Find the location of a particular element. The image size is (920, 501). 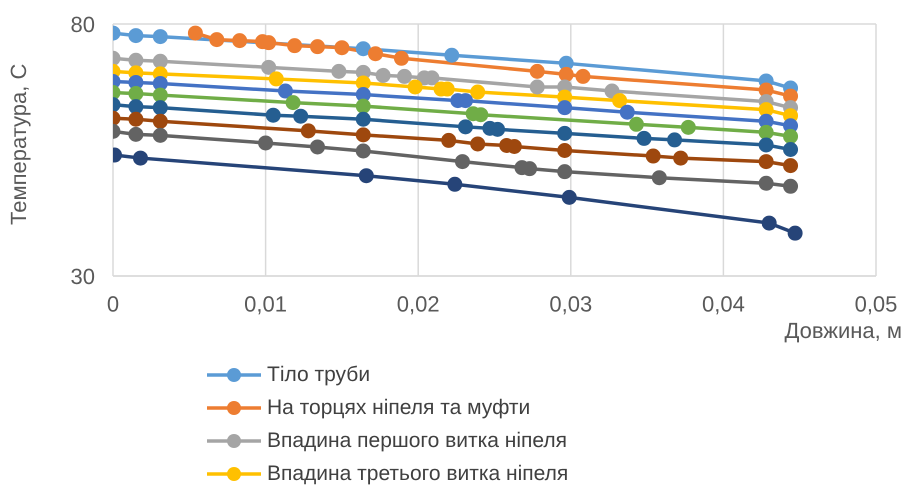

legend-label: На торцях ніпеля та муфти is located at coordinates (398, 408).